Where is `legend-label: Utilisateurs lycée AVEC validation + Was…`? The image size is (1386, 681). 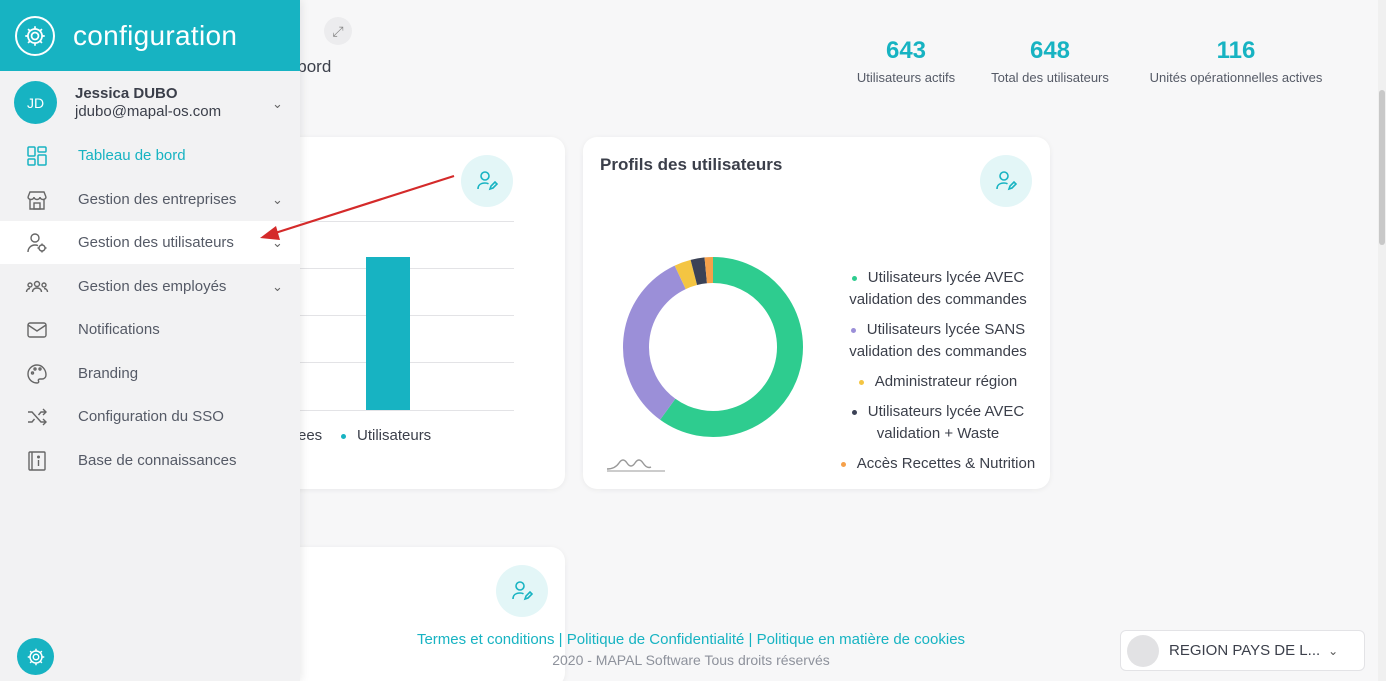
legend-label: Utilisateurs lycée AVEC validation + Was… is located at coordinates (946, 422).